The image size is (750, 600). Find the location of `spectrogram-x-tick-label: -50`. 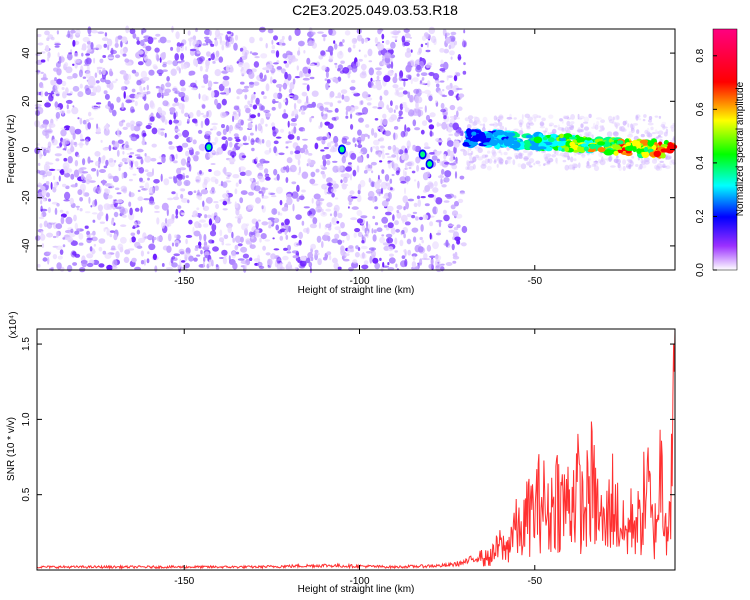

spectrogram-x-tick-label: -50 is located at coordinates (535, 281).